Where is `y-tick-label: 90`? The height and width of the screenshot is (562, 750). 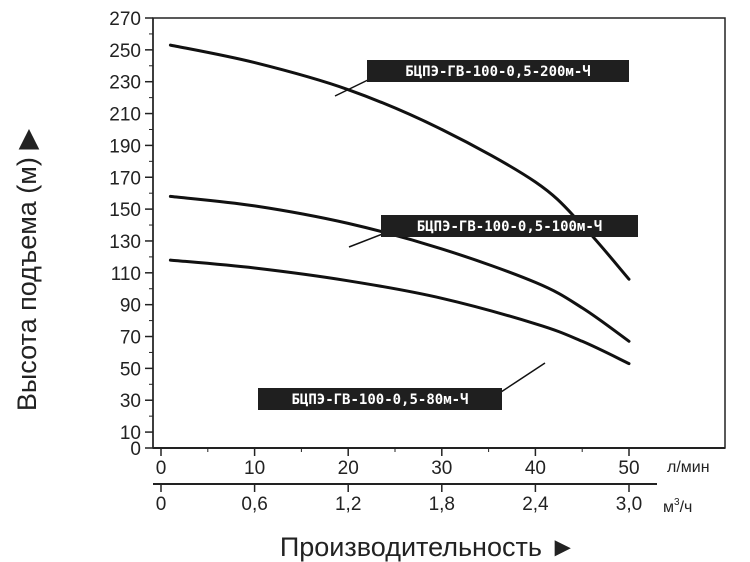 y-tick-label: 90 is located at coordinates (130, 306).